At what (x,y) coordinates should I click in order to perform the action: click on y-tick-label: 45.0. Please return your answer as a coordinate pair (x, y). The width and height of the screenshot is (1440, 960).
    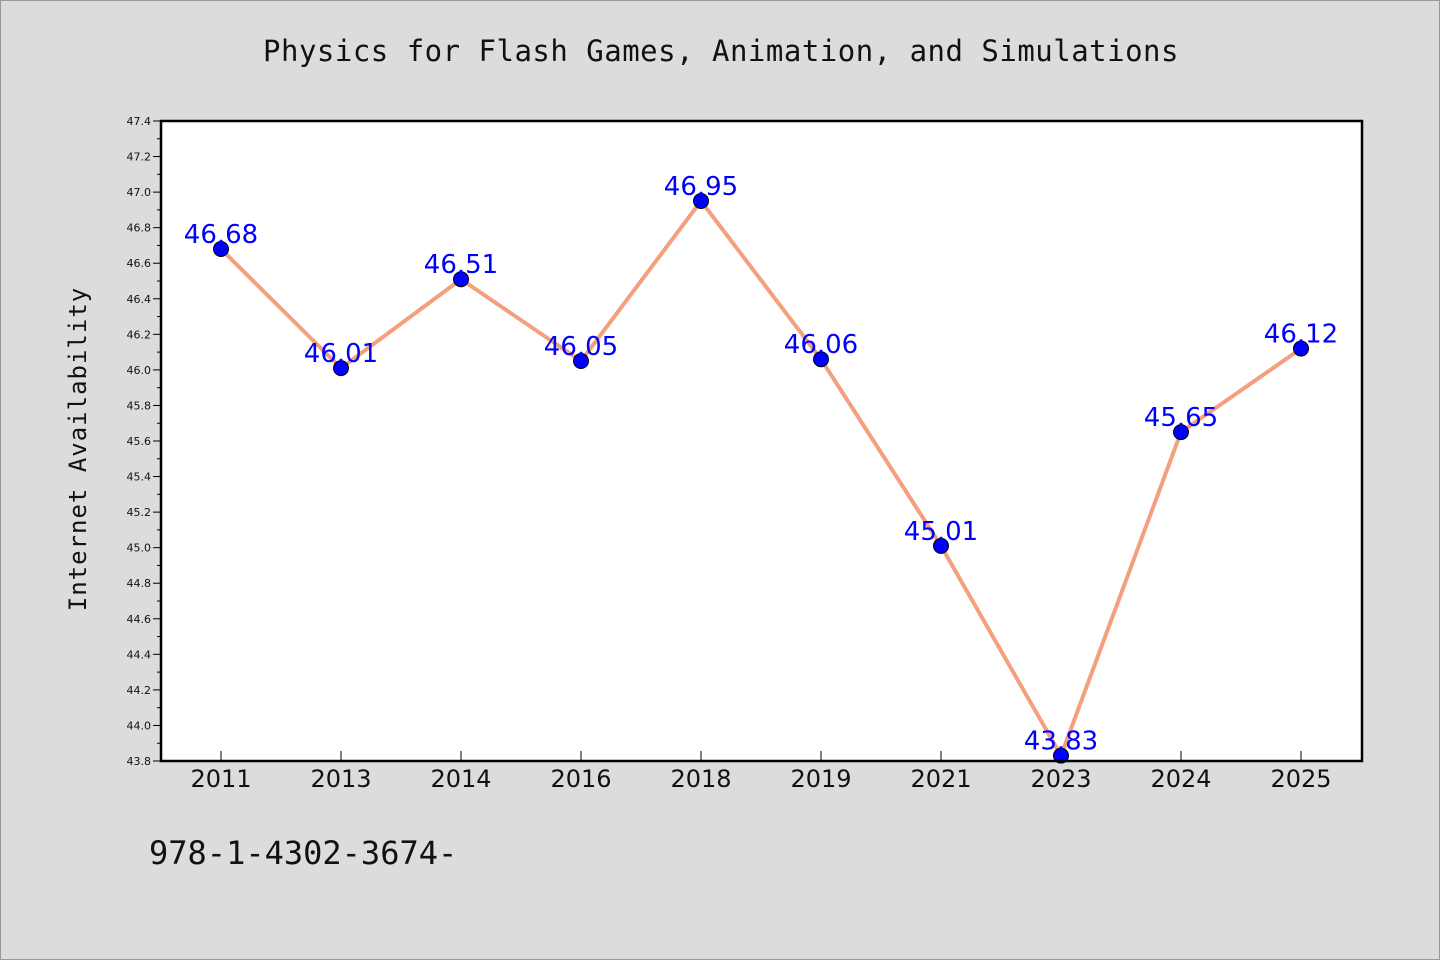
    Looking at the image, I should click on (139, 548).